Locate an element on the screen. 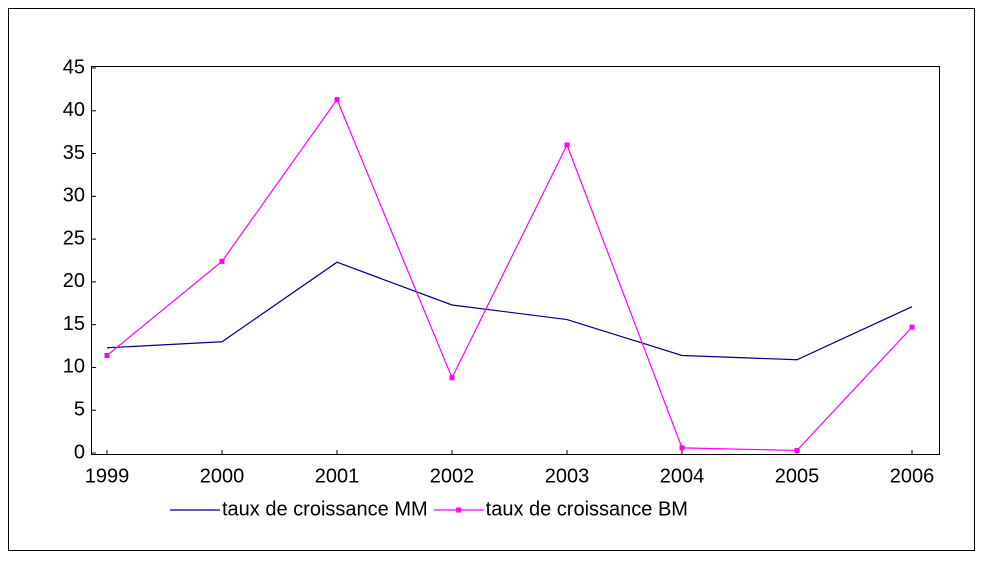 Image resolution: width=983 pixels, height=564 pixels. x-tick-label: 2004 is located at coordinates (682, 476).